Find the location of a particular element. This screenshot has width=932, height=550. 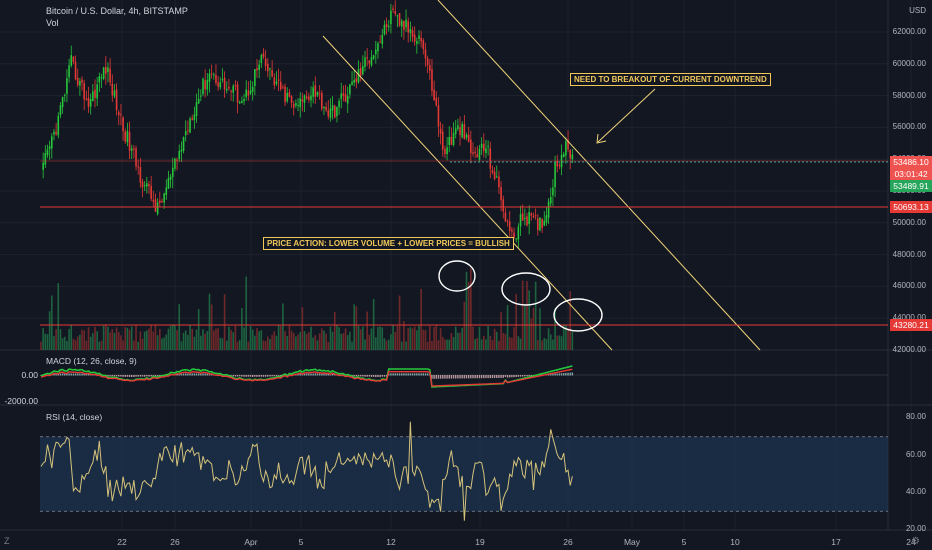

support-lower-tag: 43280.21 is located at coordinates (911, 325).